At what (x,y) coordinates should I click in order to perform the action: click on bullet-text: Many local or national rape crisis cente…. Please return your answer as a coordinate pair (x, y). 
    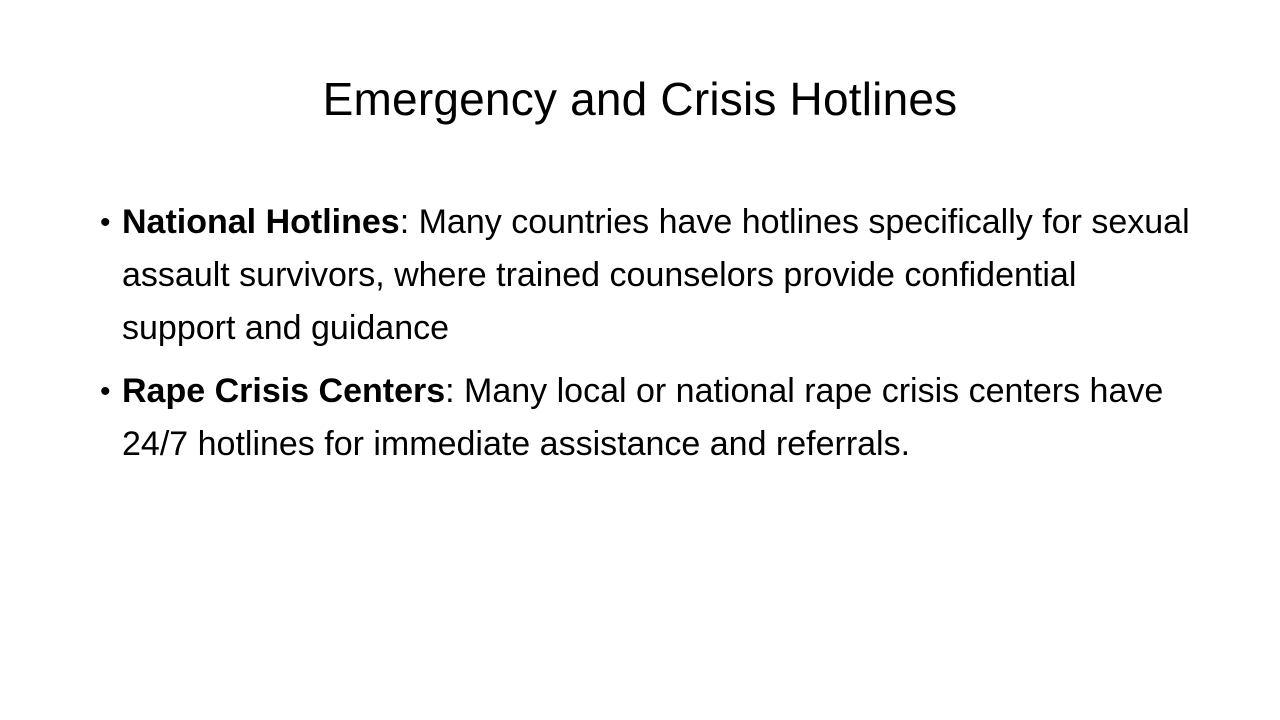
    Looking at the image, I should click on (643, 417).